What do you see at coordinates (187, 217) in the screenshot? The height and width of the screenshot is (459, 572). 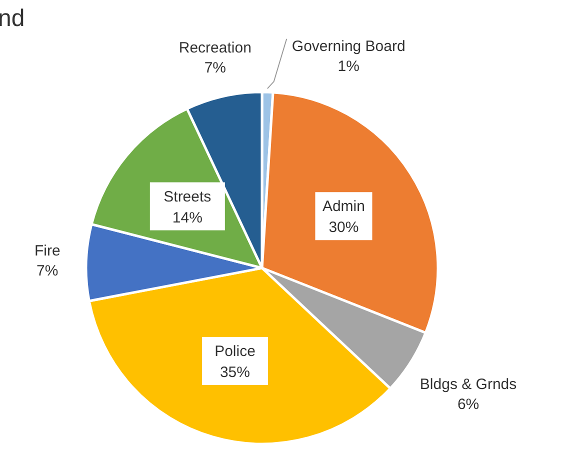 I see `data-label: 14%` at bounding box center [187, 217].